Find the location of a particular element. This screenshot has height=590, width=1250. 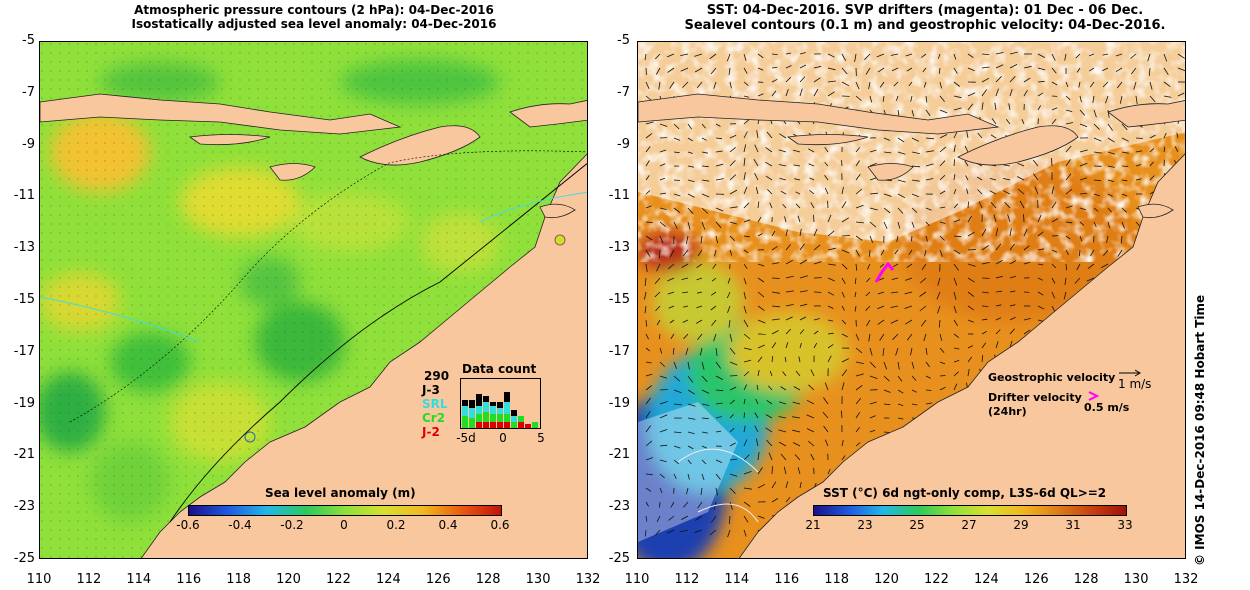

y-tick-label: -15 is located at coordinates (619, 299).